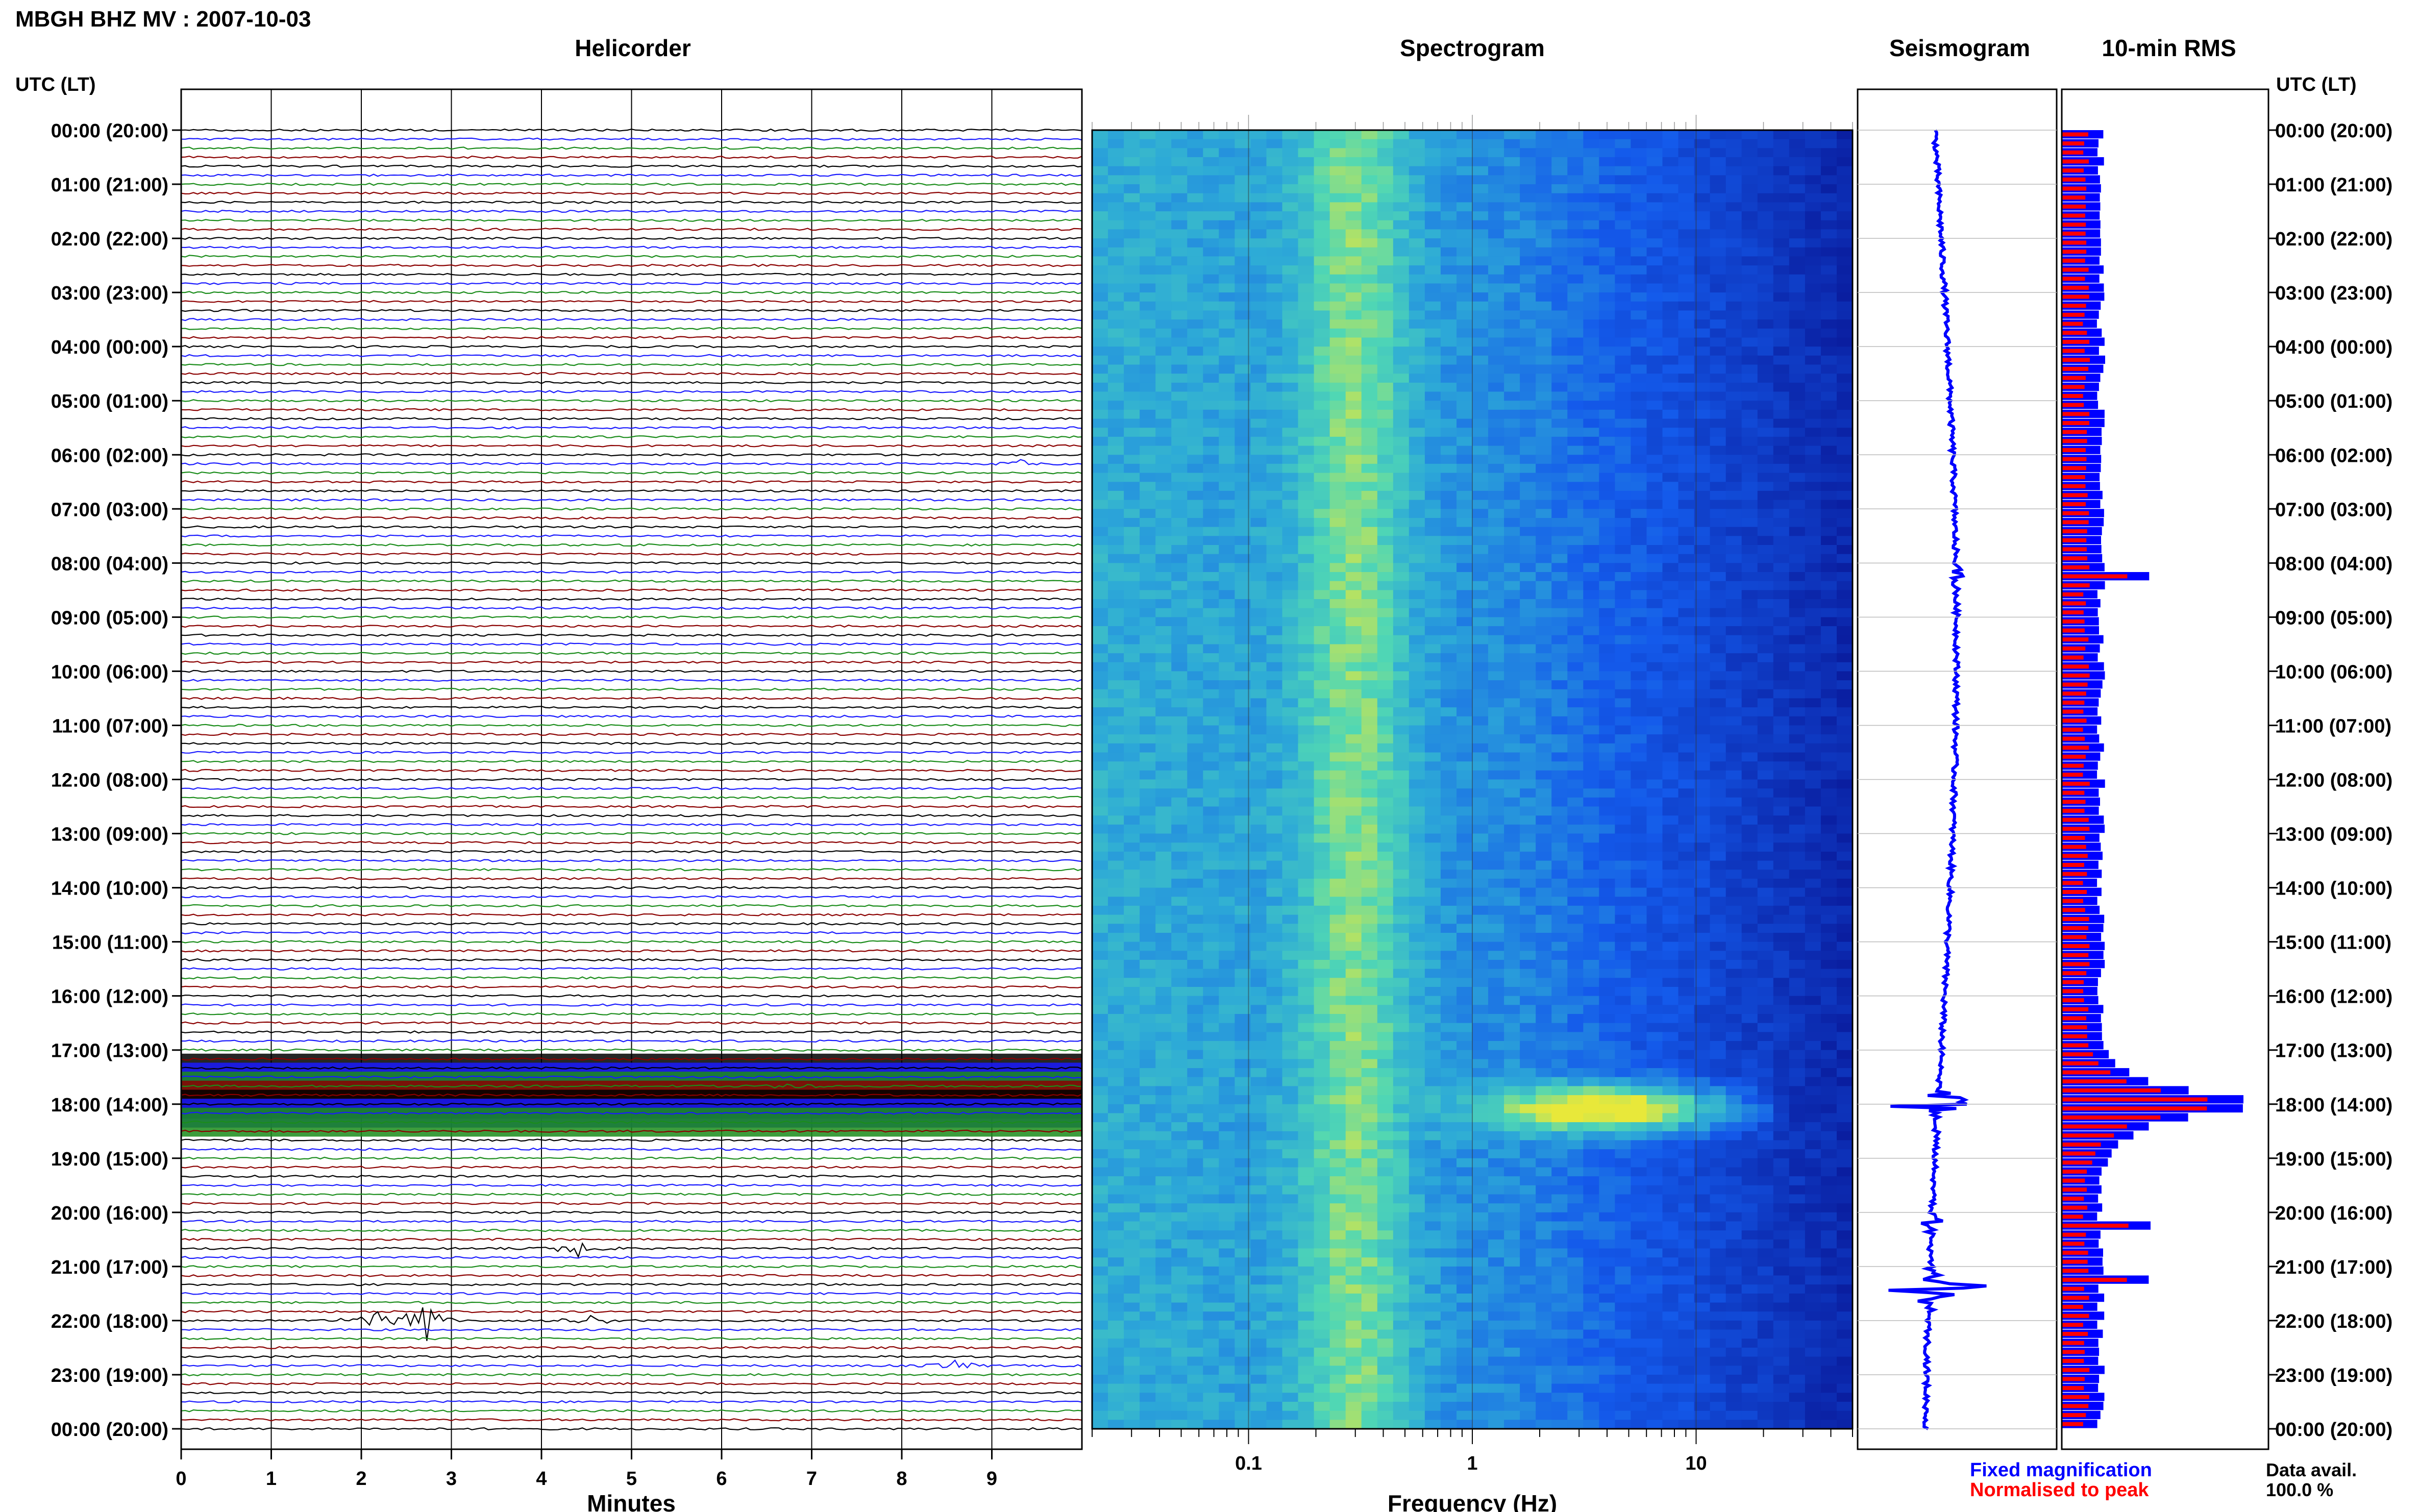 The height and width of the screenshot is (1512, 2419). I want to click on time-tick-label-left: 15:00 (11:00), so click(110, 943).